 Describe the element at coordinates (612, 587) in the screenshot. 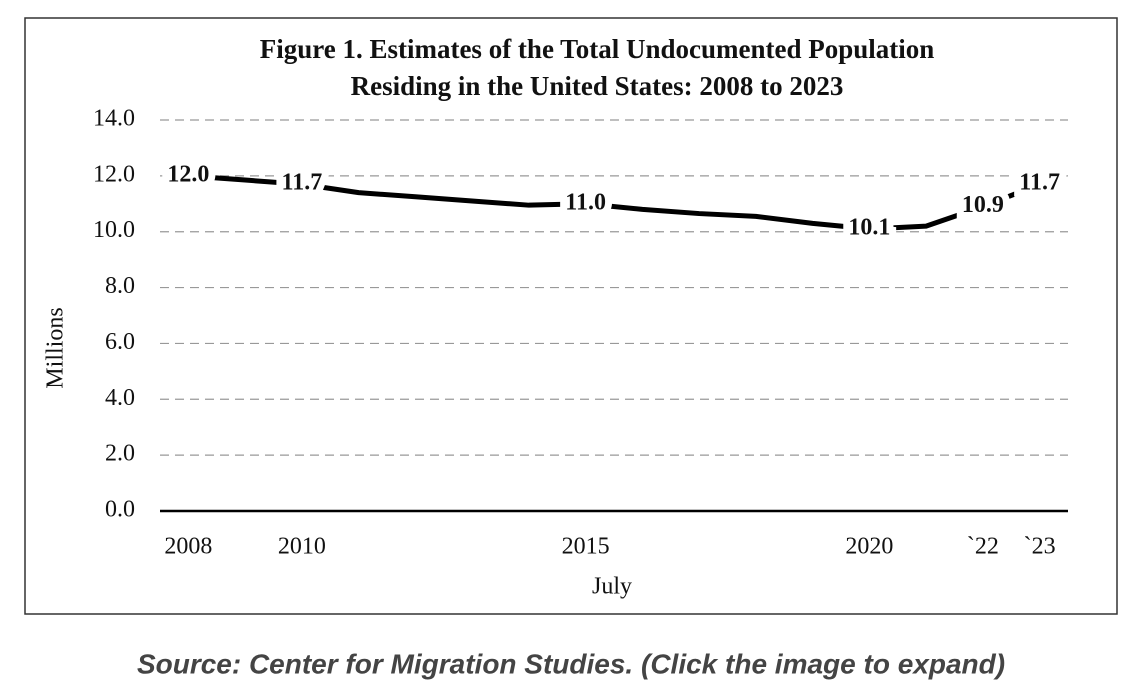

I see `x-axis-label: July` at that location.